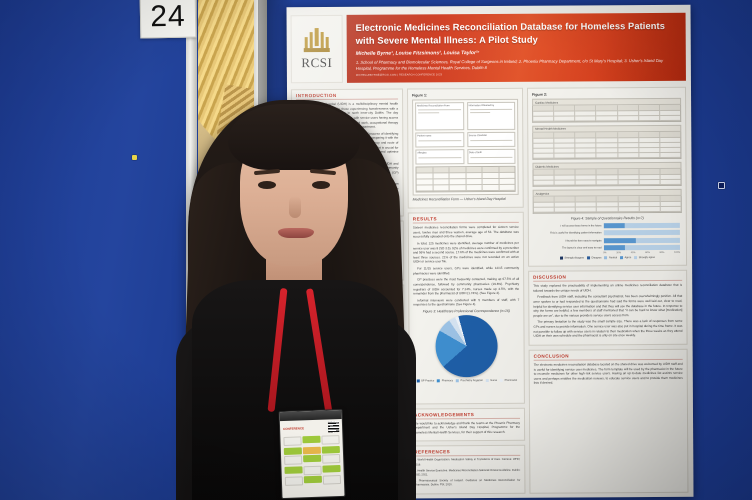 The width and height of the screenshot is (752, 500). What do you see at coordinates (662, 252) in the screenshot?
I see `axis-tick-label: 80%` at bounding box center [662, 252].